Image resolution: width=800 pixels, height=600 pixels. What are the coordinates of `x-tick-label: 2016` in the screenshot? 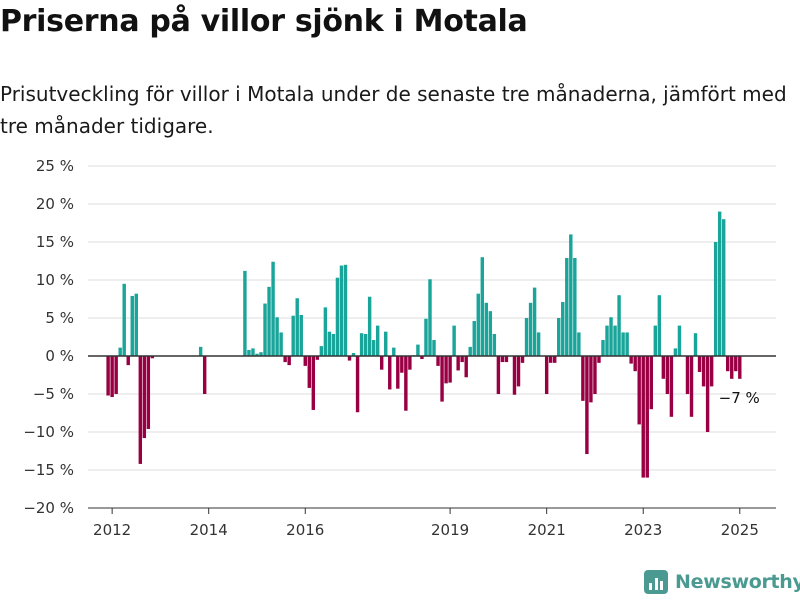 It's located at (305, 530).